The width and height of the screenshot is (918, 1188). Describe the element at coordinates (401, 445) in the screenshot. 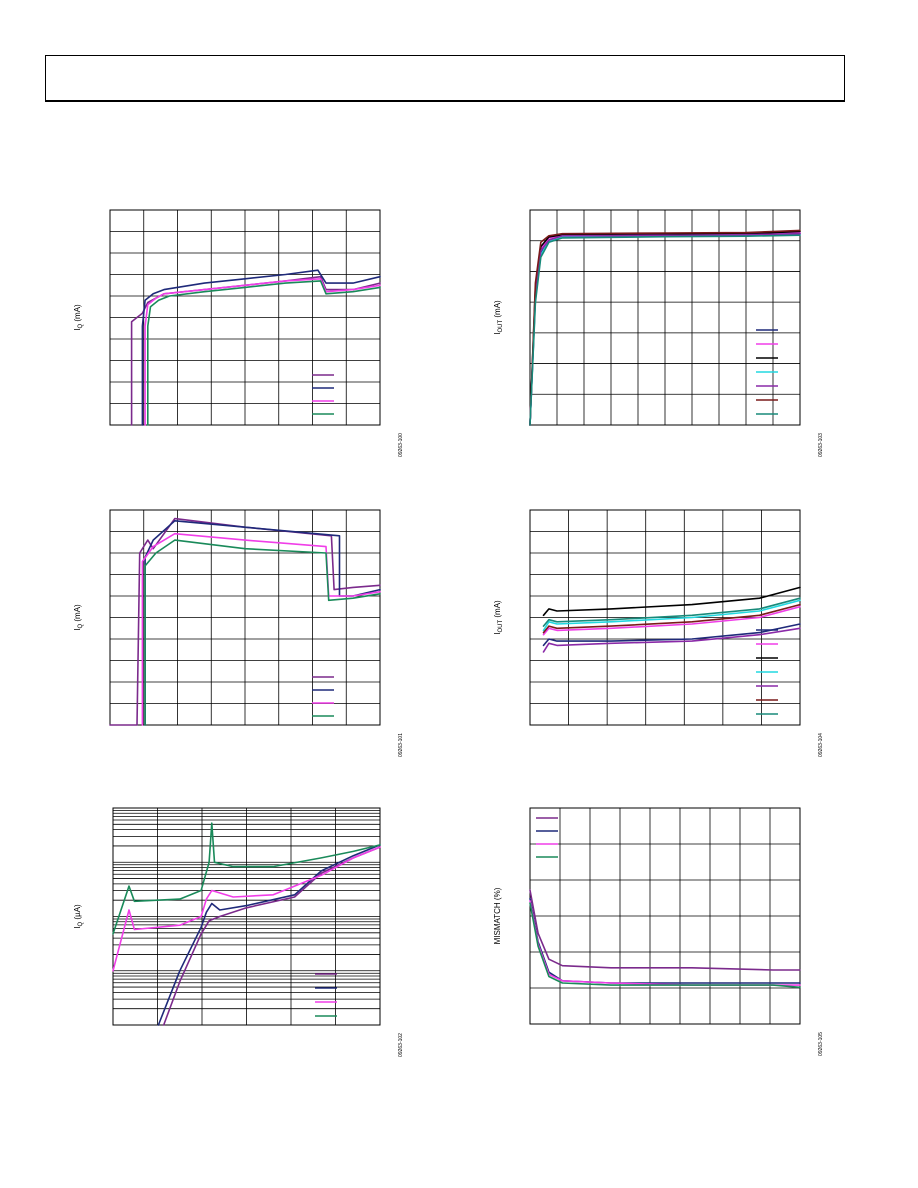

I see `figure-id: 09263-100` at that location.